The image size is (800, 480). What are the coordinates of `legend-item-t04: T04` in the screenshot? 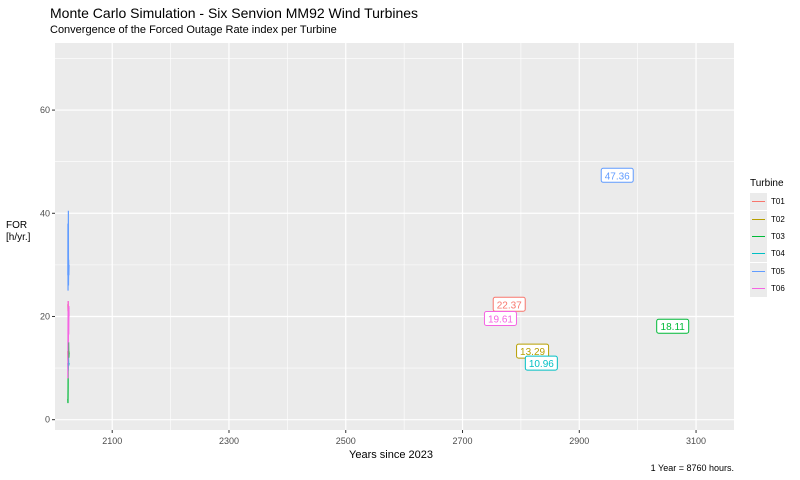 It's located at (767, 254).